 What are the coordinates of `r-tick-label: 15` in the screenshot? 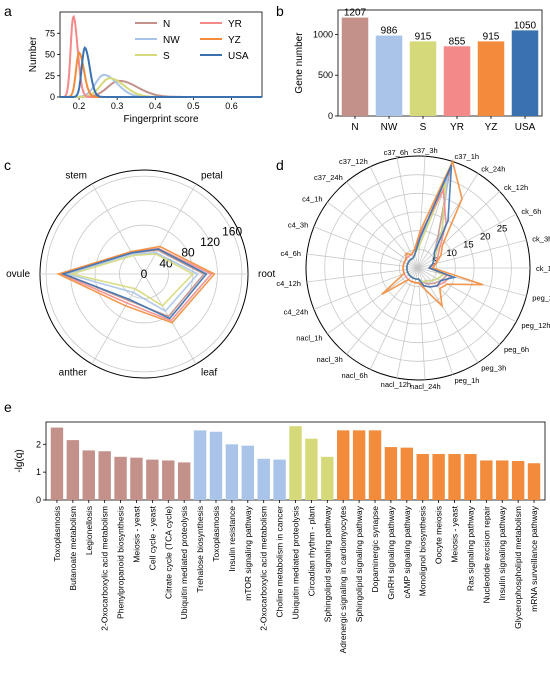 It's located at (468, 245).